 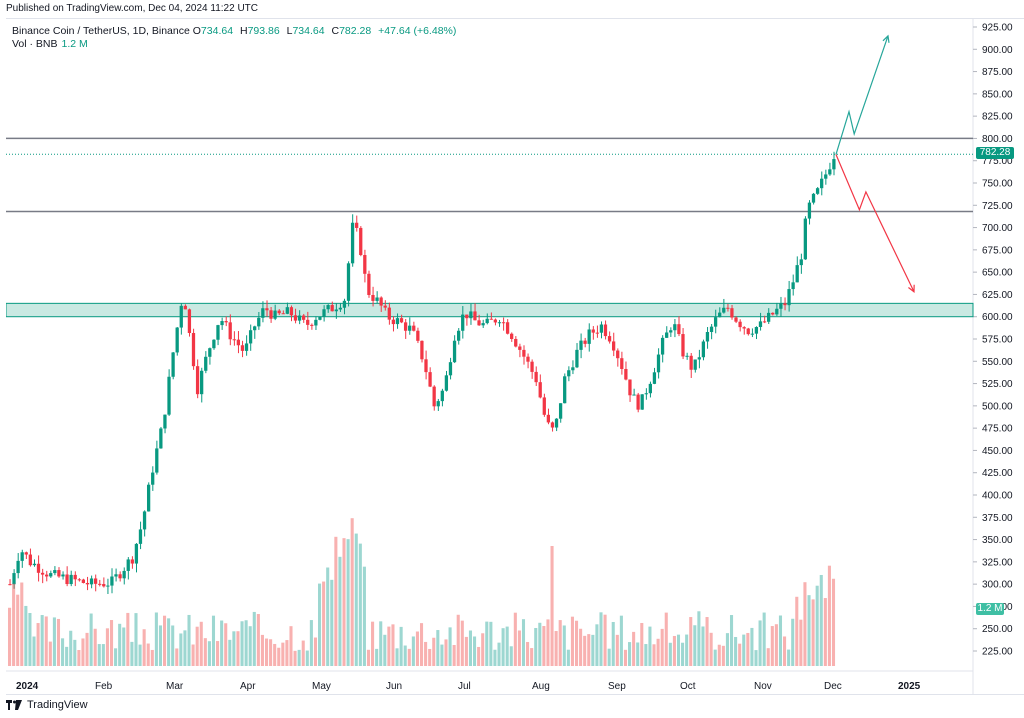 I want to click on x-tick-label: 2024, so click(x=27, y=686).